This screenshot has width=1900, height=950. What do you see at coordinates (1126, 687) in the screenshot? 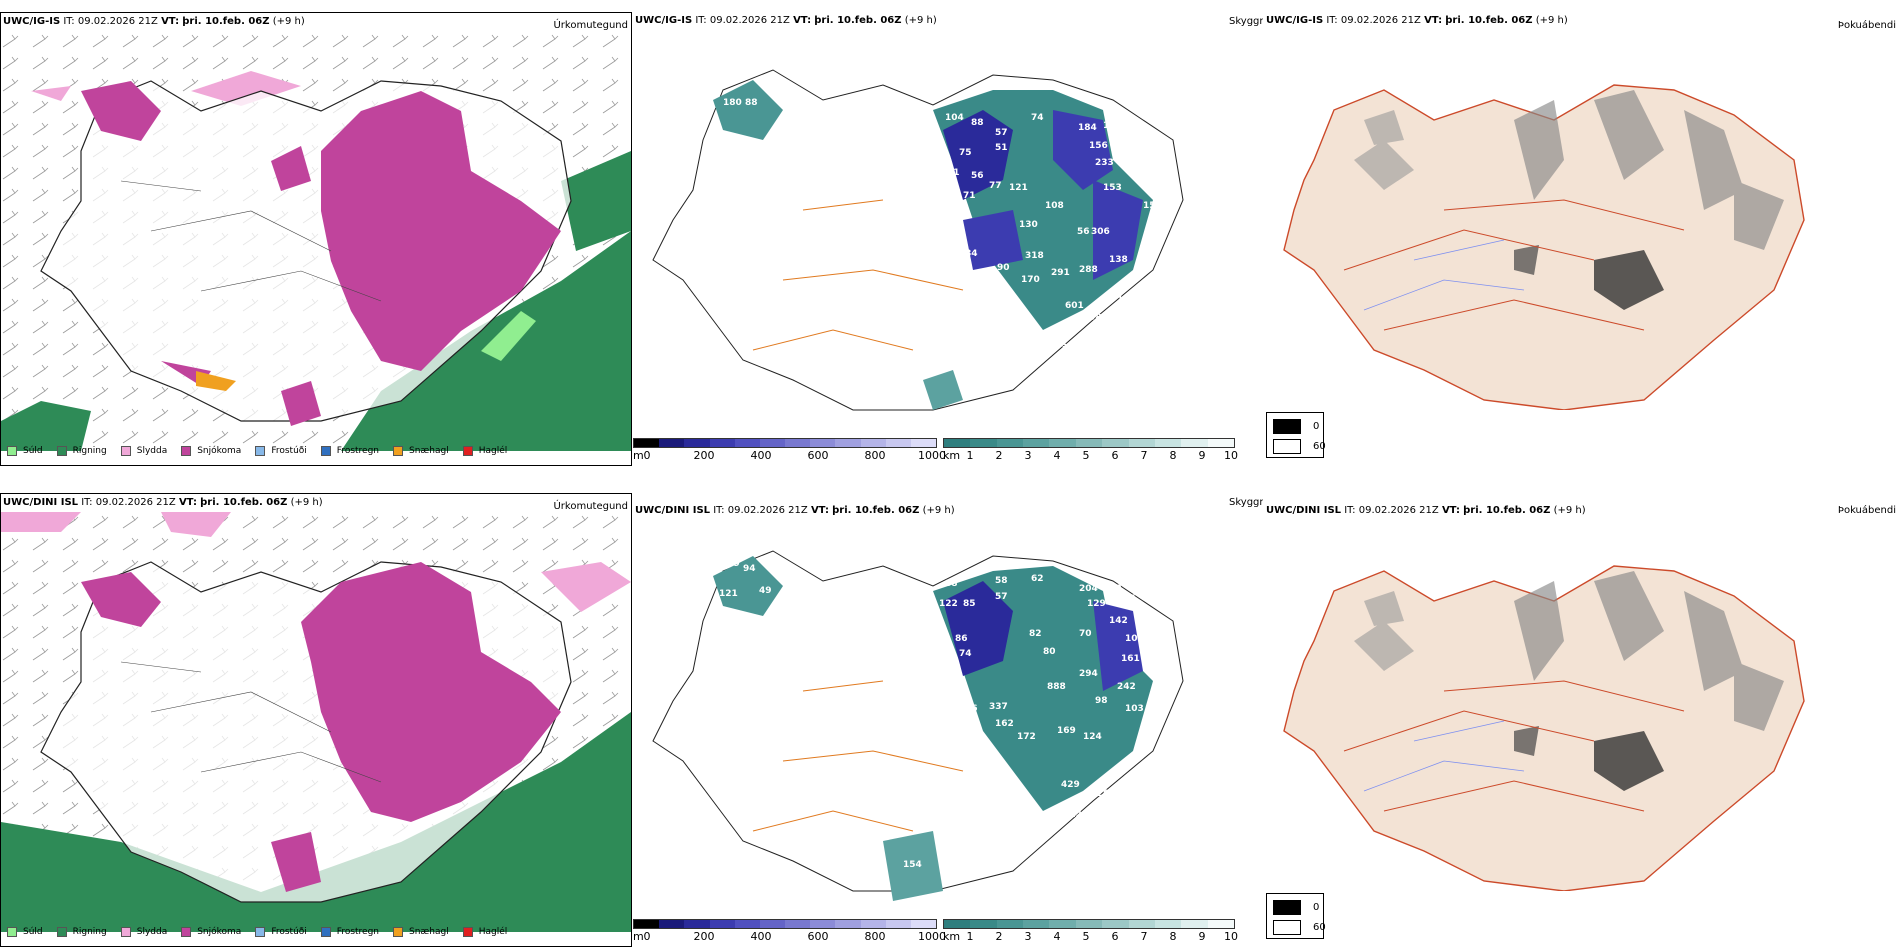
I see `visibility-value: 242` at bounding box center [1126, 687].